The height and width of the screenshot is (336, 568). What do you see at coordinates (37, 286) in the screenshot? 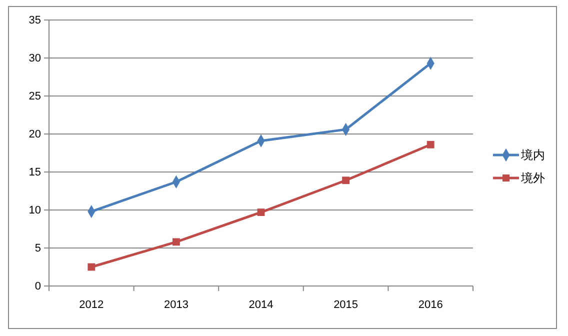
I see `y-tick-label: 0` at bounding box center [37, 286].